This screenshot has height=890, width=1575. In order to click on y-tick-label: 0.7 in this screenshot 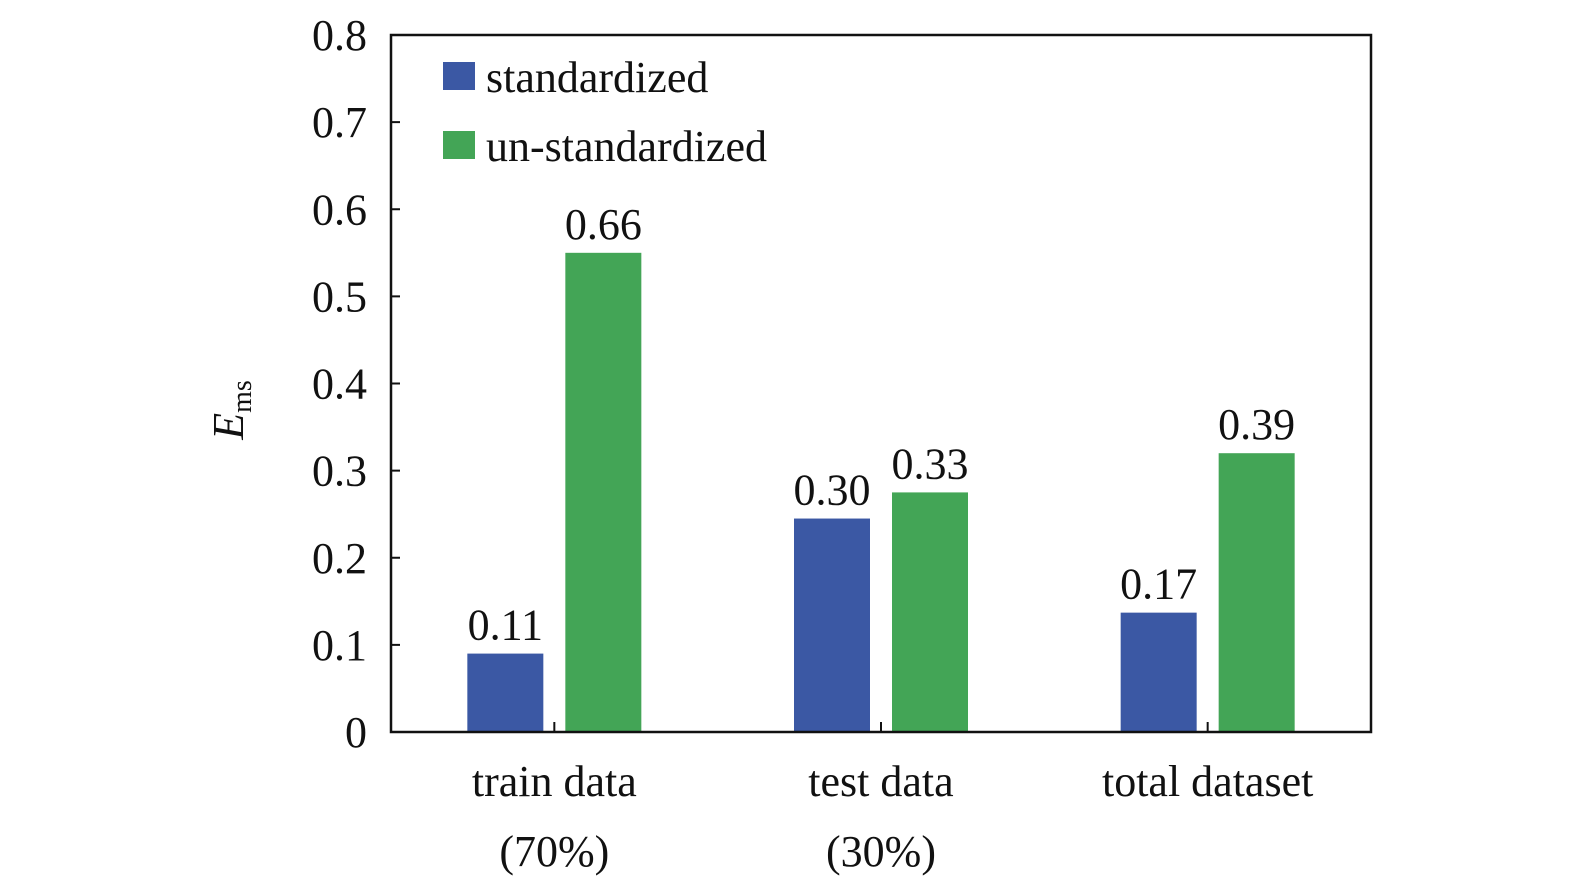, I will do `click(339, 122)`.